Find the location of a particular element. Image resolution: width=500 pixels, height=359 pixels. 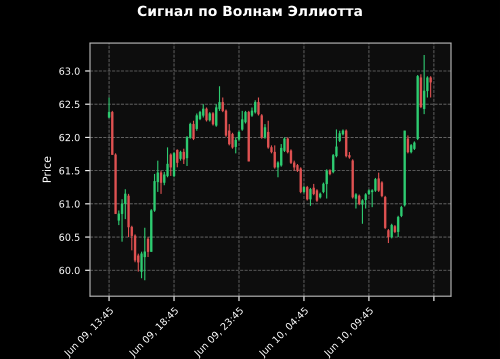

y-tick-label: 61.5 is located at coordinates (69, 170).